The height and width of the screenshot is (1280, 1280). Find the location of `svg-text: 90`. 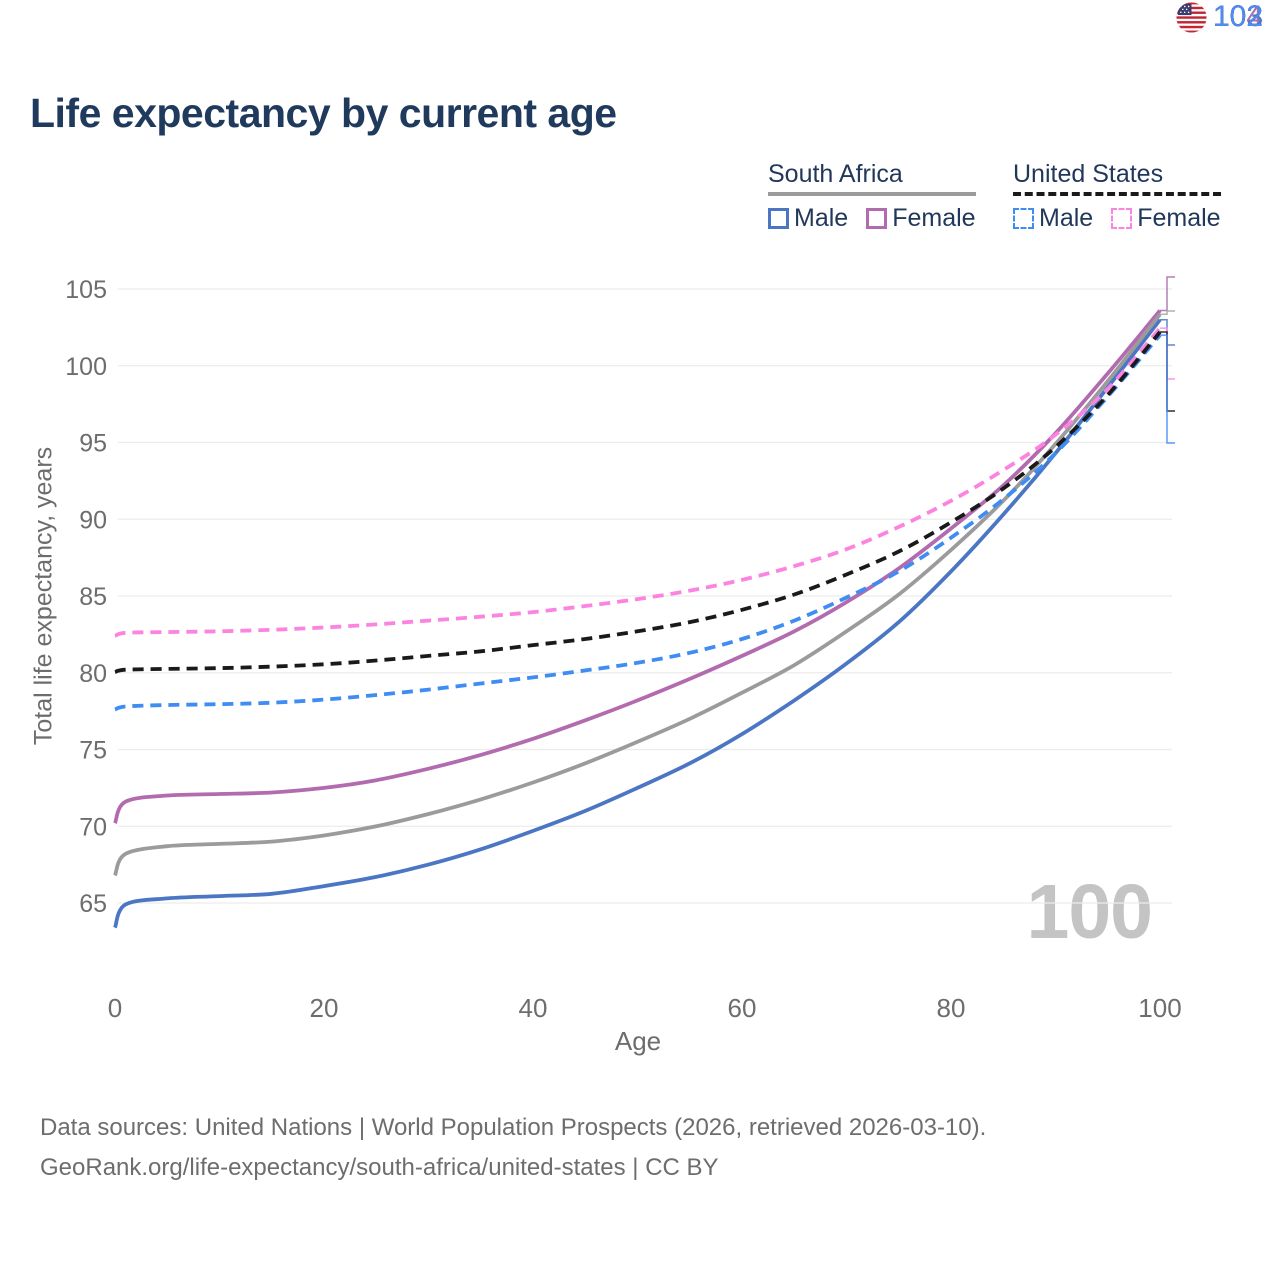

svg-text: 90 is located at coordinates (93, 520).